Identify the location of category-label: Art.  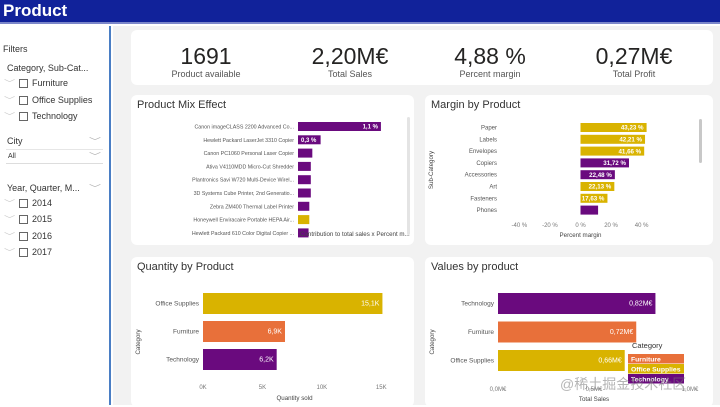
(493, 188).